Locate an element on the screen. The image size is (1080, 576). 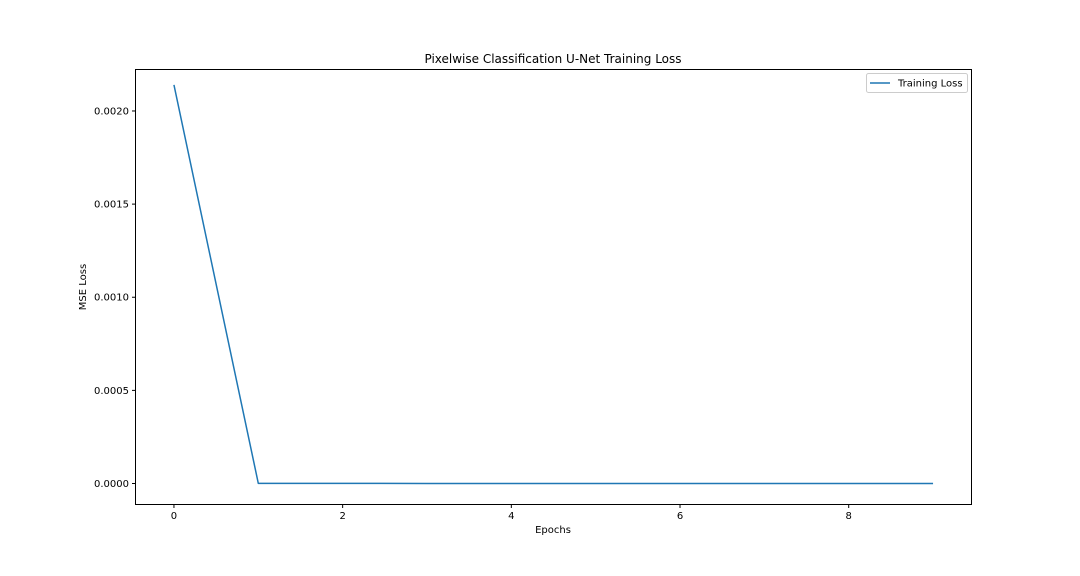
y-axis-ticks: 0.0000 0.0005 0.0010 0.0015 0.0020 is located at coordinates (115, 298).